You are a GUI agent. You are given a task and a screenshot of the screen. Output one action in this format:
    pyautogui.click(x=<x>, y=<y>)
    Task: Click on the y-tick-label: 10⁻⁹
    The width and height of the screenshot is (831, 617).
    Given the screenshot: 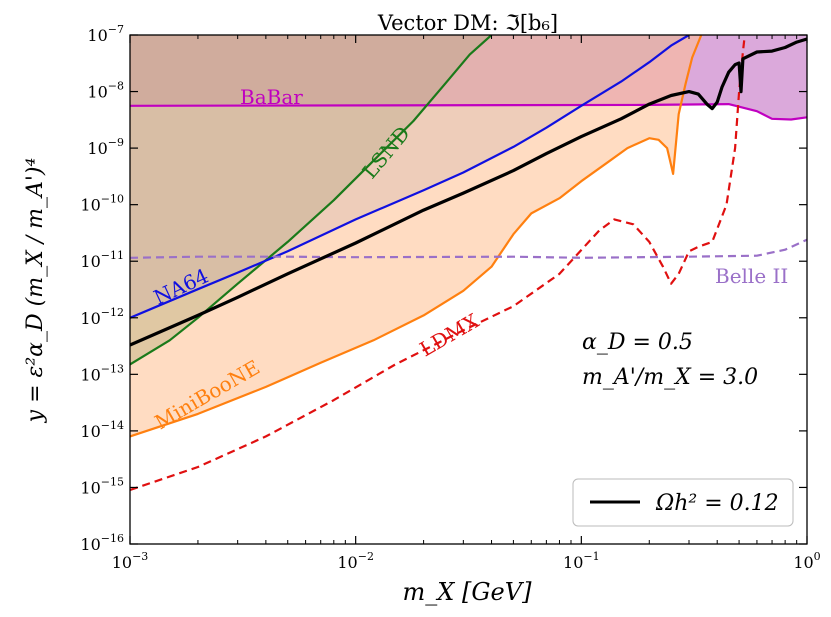 What is the action you would take?
    pyautogui.click(x=105, y=147)
    